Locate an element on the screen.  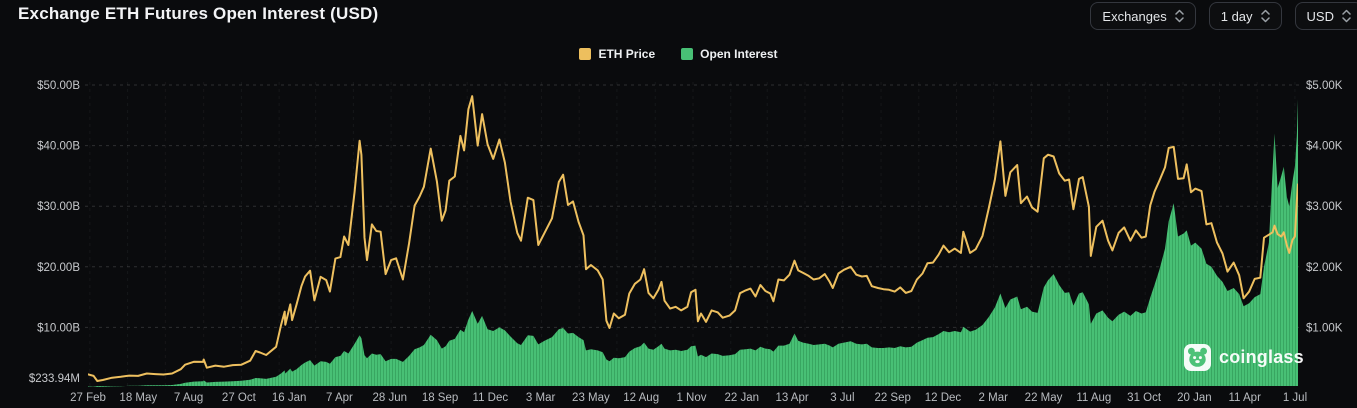
legend-label-eth-price: ETH Price is located at coordinates (627, 54).